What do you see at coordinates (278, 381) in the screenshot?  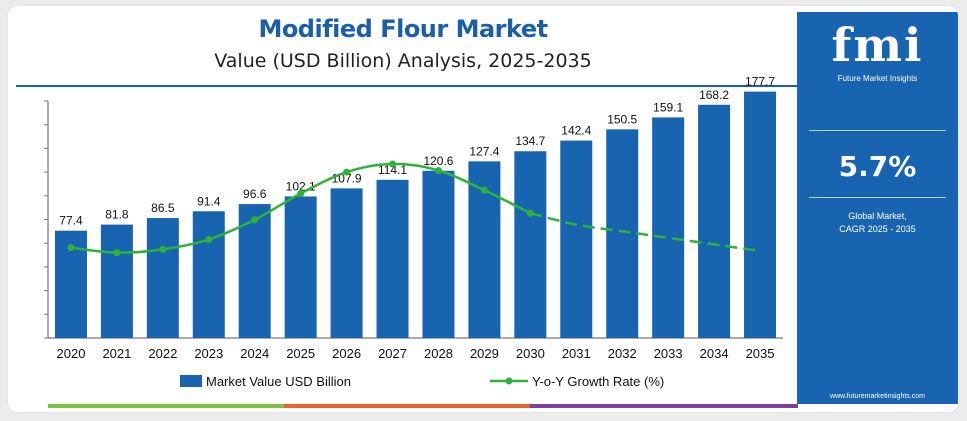 I see `legend-bar-label: Market Value USD Billion` at bounding box center [278, 381].